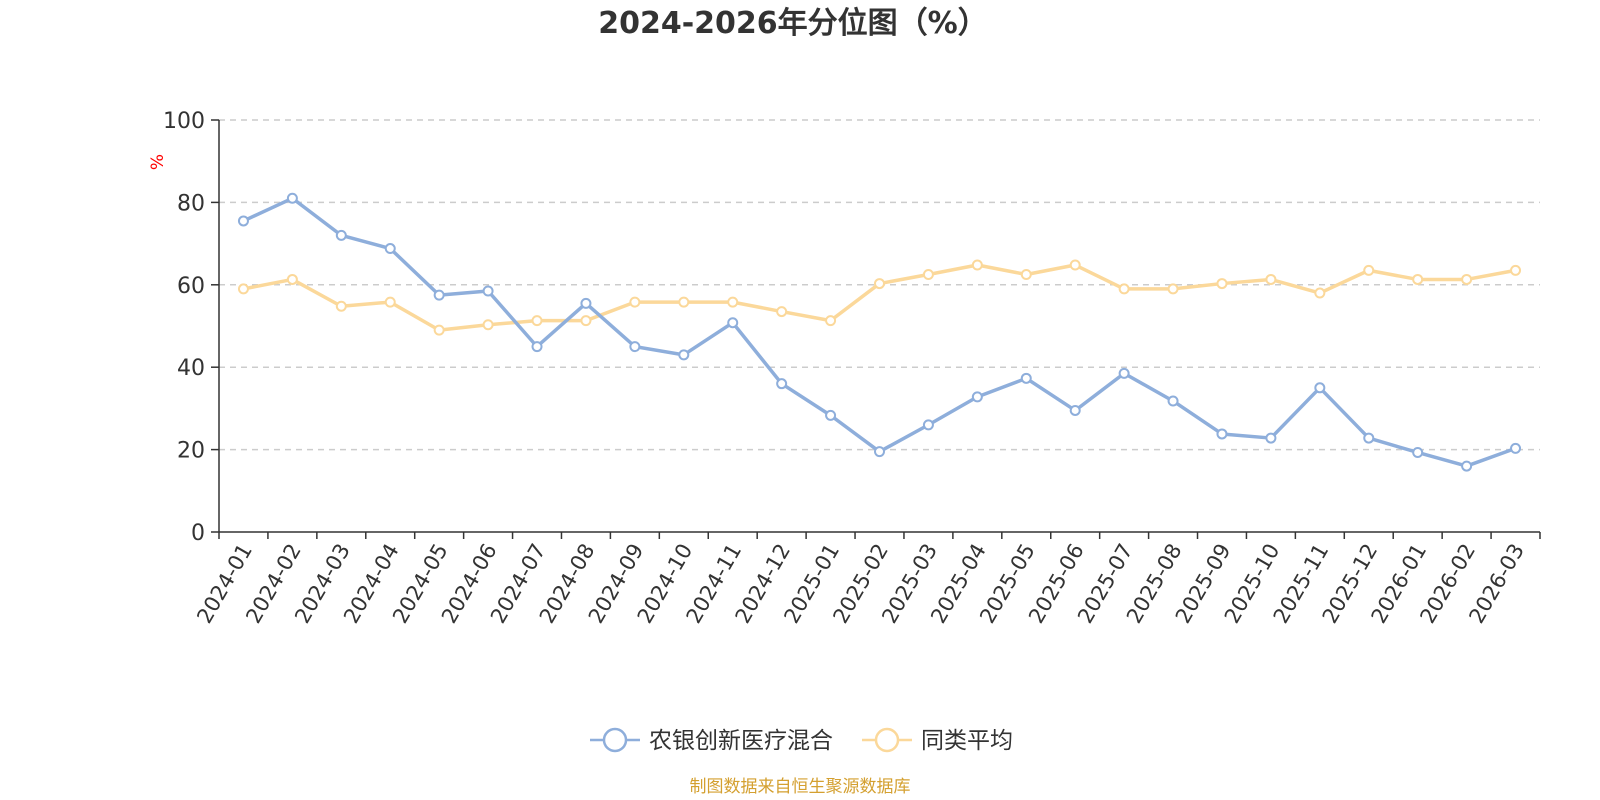 This screenshot has width=1600, height=800. Describe the element at coordinates (158, 162) in the screenshot. I see `y-unit-label: %` at that location.